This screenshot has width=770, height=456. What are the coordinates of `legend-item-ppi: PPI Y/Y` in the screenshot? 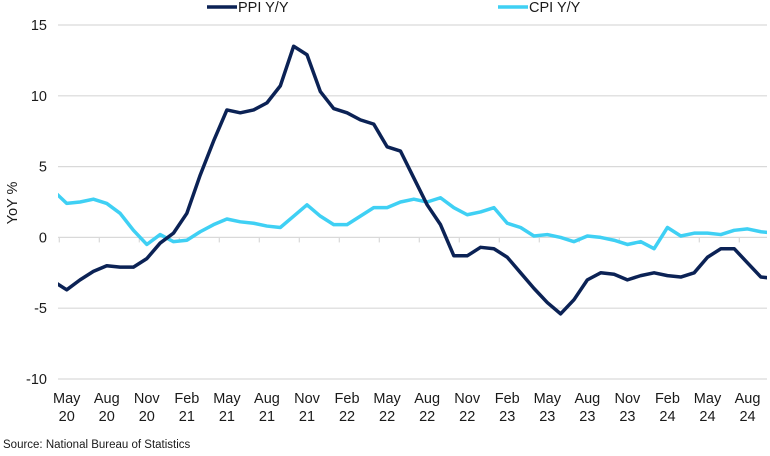 It's located at (248, 8).